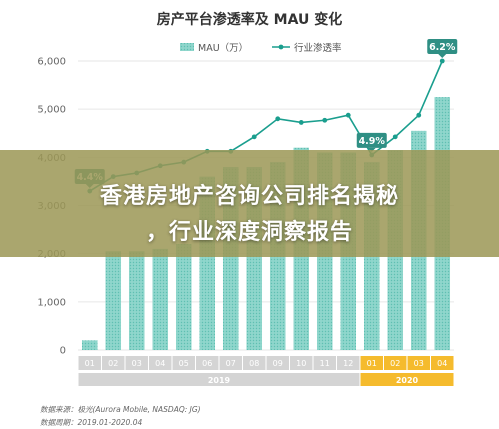 This screenshot has width=499, height=429. What do you see at coordinates (51, 302) in the screenshot?
I see `y-tick-label: 1,000` at bounding box center [51, 302].